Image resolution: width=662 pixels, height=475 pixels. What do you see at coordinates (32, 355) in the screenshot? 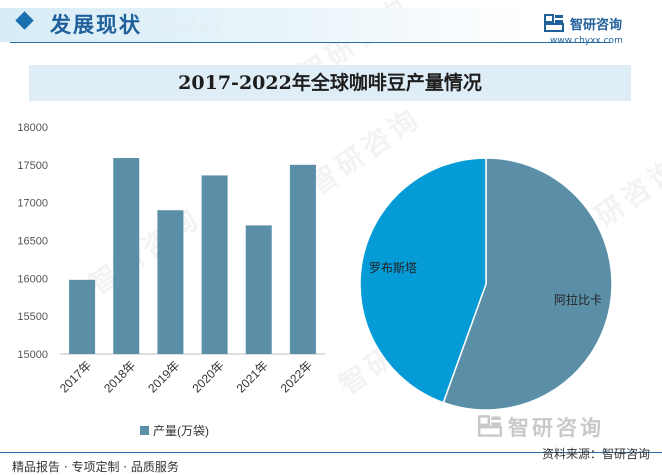
I see `y-tick-label: 15000` at bounding box center [32, 355].